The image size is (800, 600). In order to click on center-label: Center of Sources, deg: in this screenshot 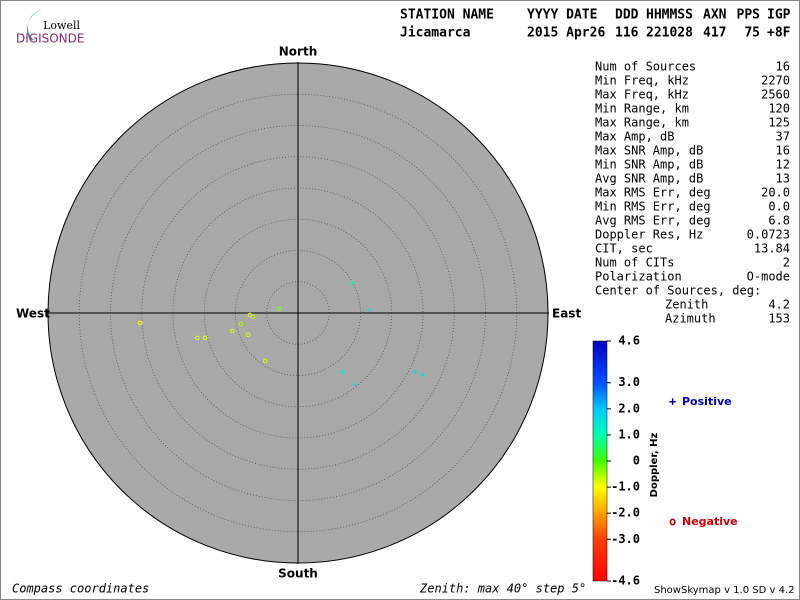, I will do `click(678, 291)`.